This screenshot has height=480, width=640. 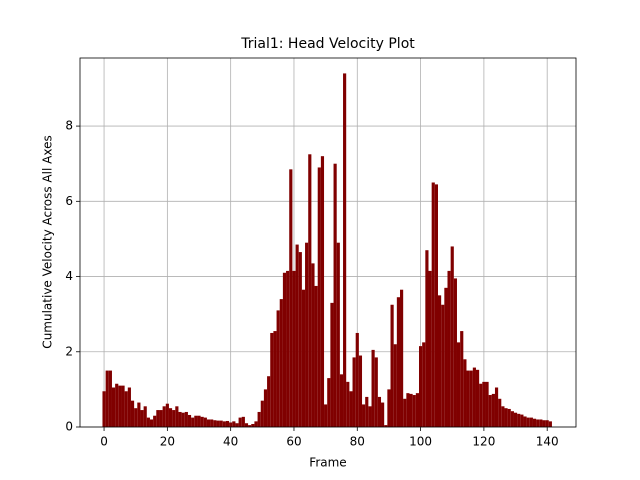 What do you see at coordinates (69, 201) in the screenshot?
I see `y-tick-label: 6` at bounding box center [69, 201].